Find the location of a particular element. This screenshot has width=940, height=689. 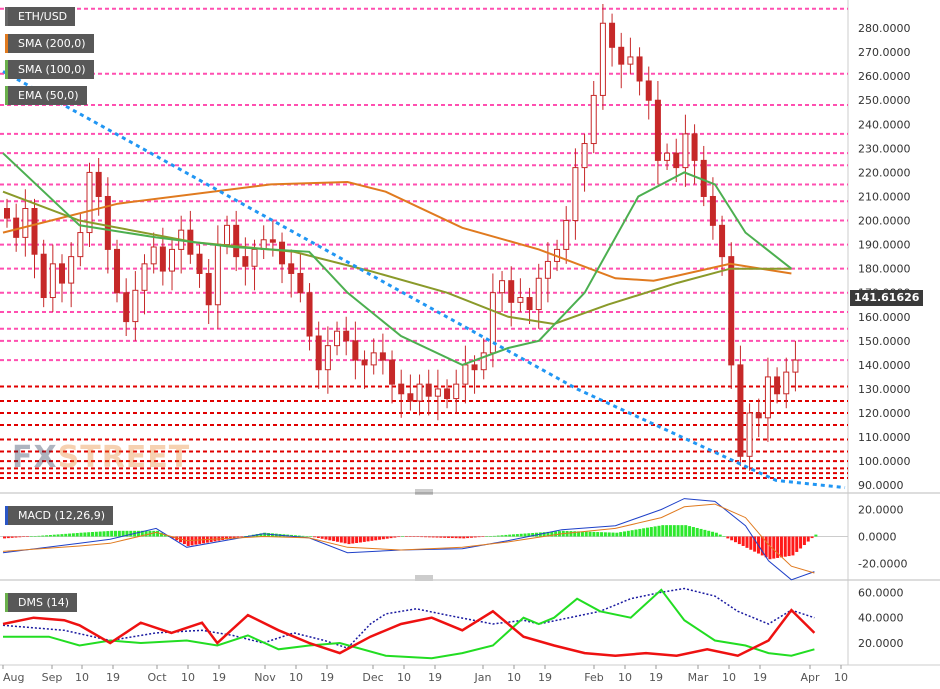

y-tick-label: 280.0000 is located at coordinates (884, 28).